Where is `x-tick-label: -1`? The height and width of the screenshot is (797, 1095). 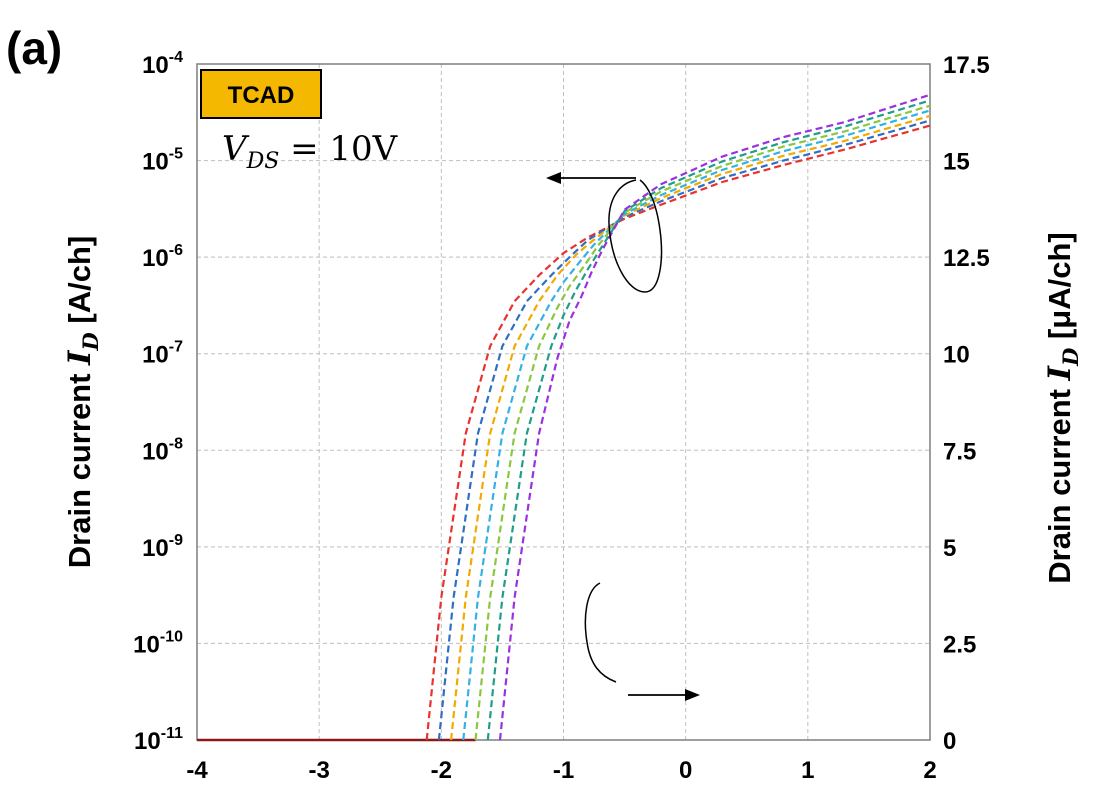
x-tick-label: -1 is located at coordinates (563, 770).